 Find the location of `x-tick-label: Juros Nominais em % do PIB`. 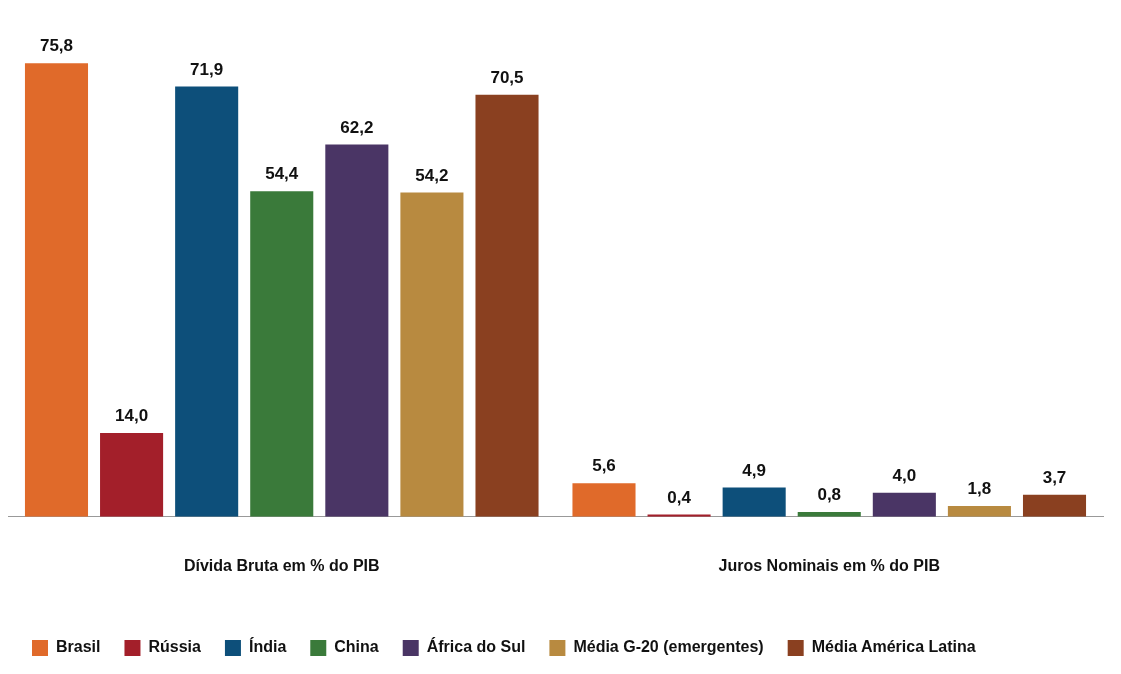

x-tick-label: Juros Nominais em % do PIB is located at coordinates (829, 565).